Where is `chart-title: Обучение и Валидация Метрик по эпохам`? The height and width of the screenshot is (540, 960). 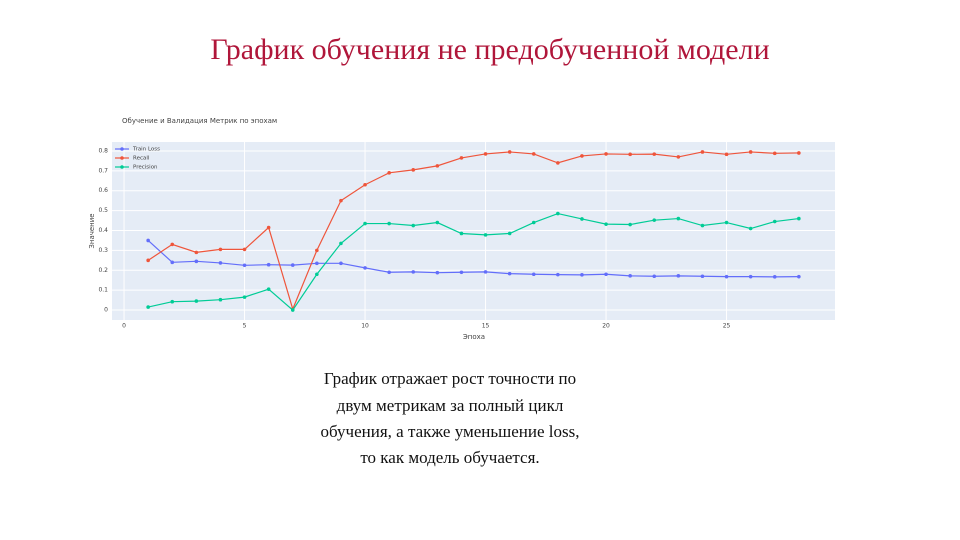 chart-title: Обучение и Валидация Метрик по эпохам is located at coordinates (199, 121).